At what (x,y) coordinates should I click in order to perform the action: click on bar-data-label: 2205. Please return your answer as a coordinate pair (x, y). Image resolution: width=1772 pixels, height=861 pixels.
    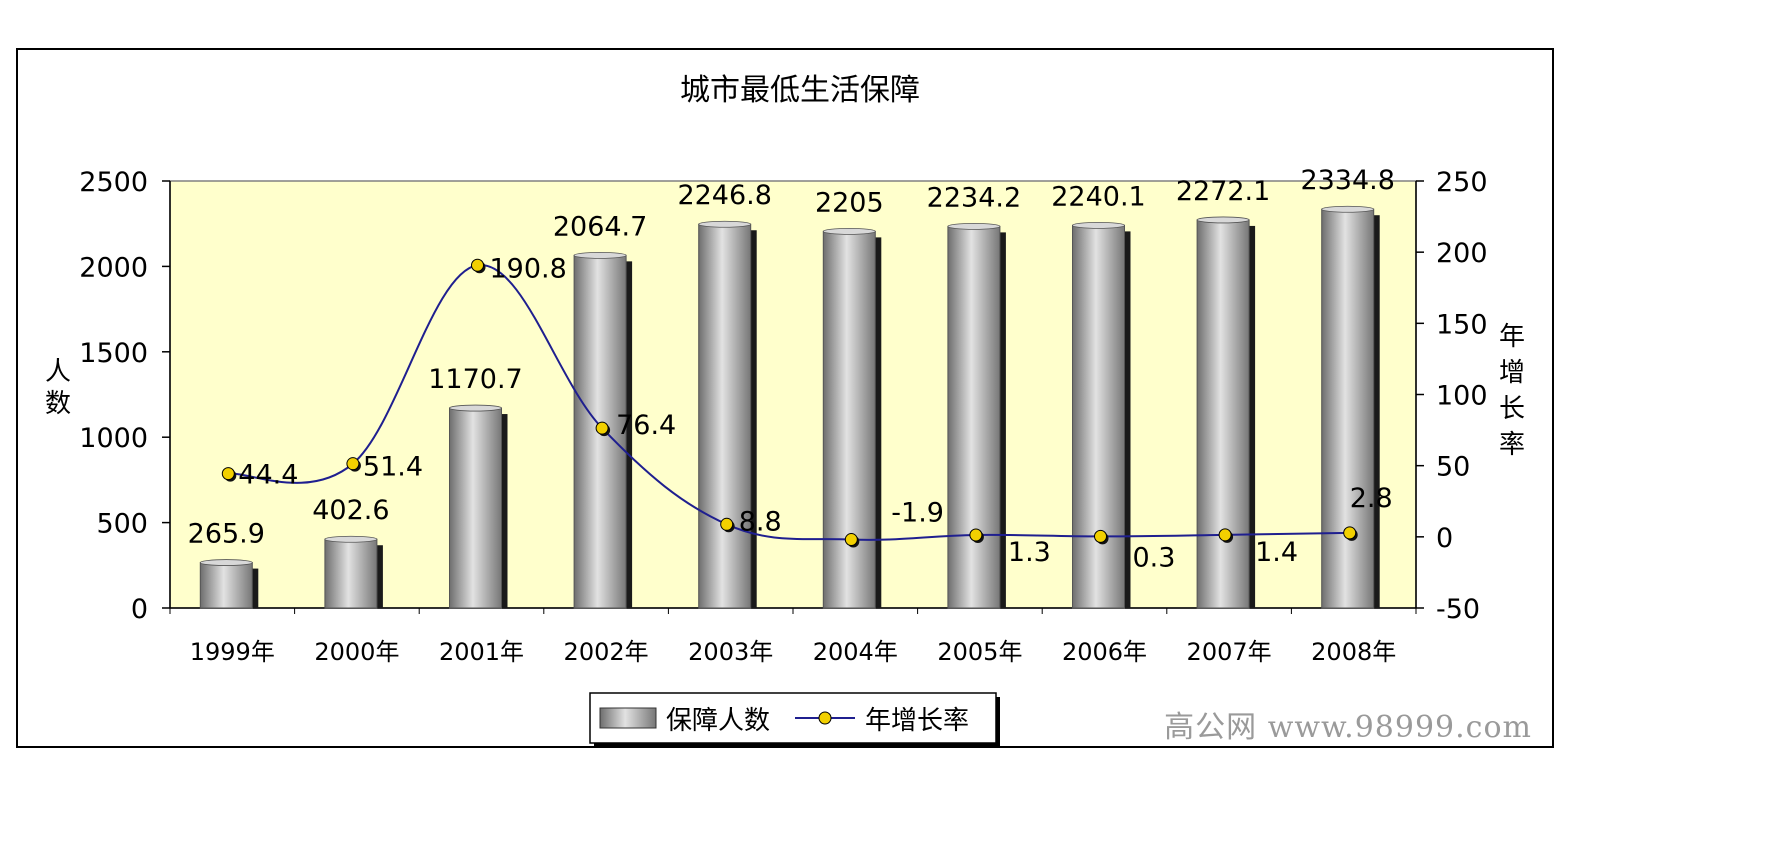
    Looking at the image, I should click on (849, 202).